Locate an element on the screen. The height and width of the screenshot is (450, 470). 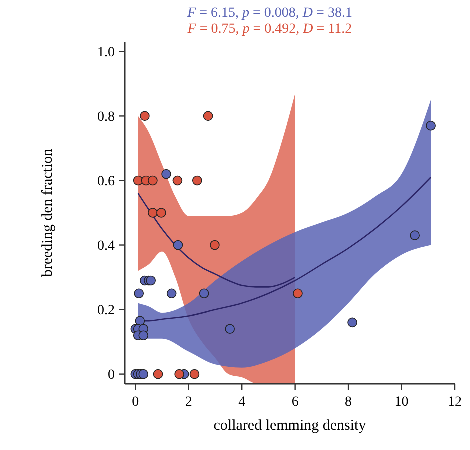
text: F = 6.15, p = 0.008, D = 38.1 is located at coordinates (269, 13).